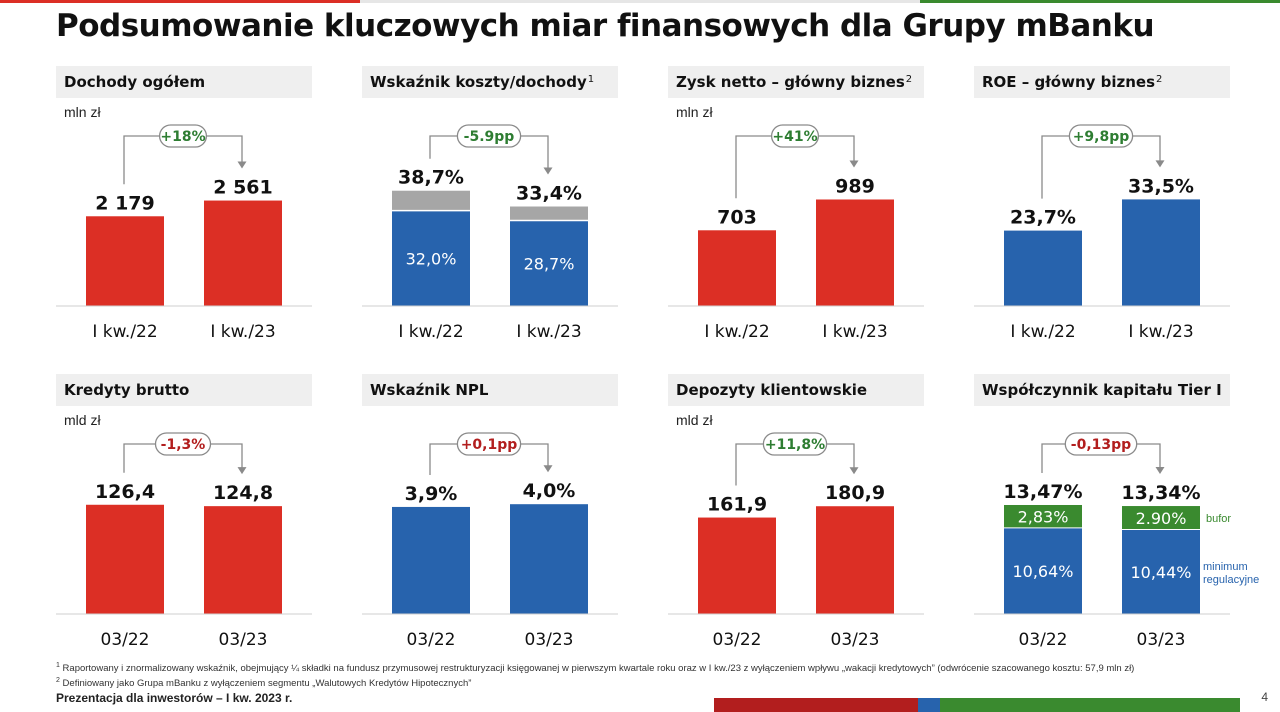 The height and width of the screenshot is (712, 1280). Describe the element at coordinates (694, 420) in the screenshot. I see `unit-label: mld zł` at that location.